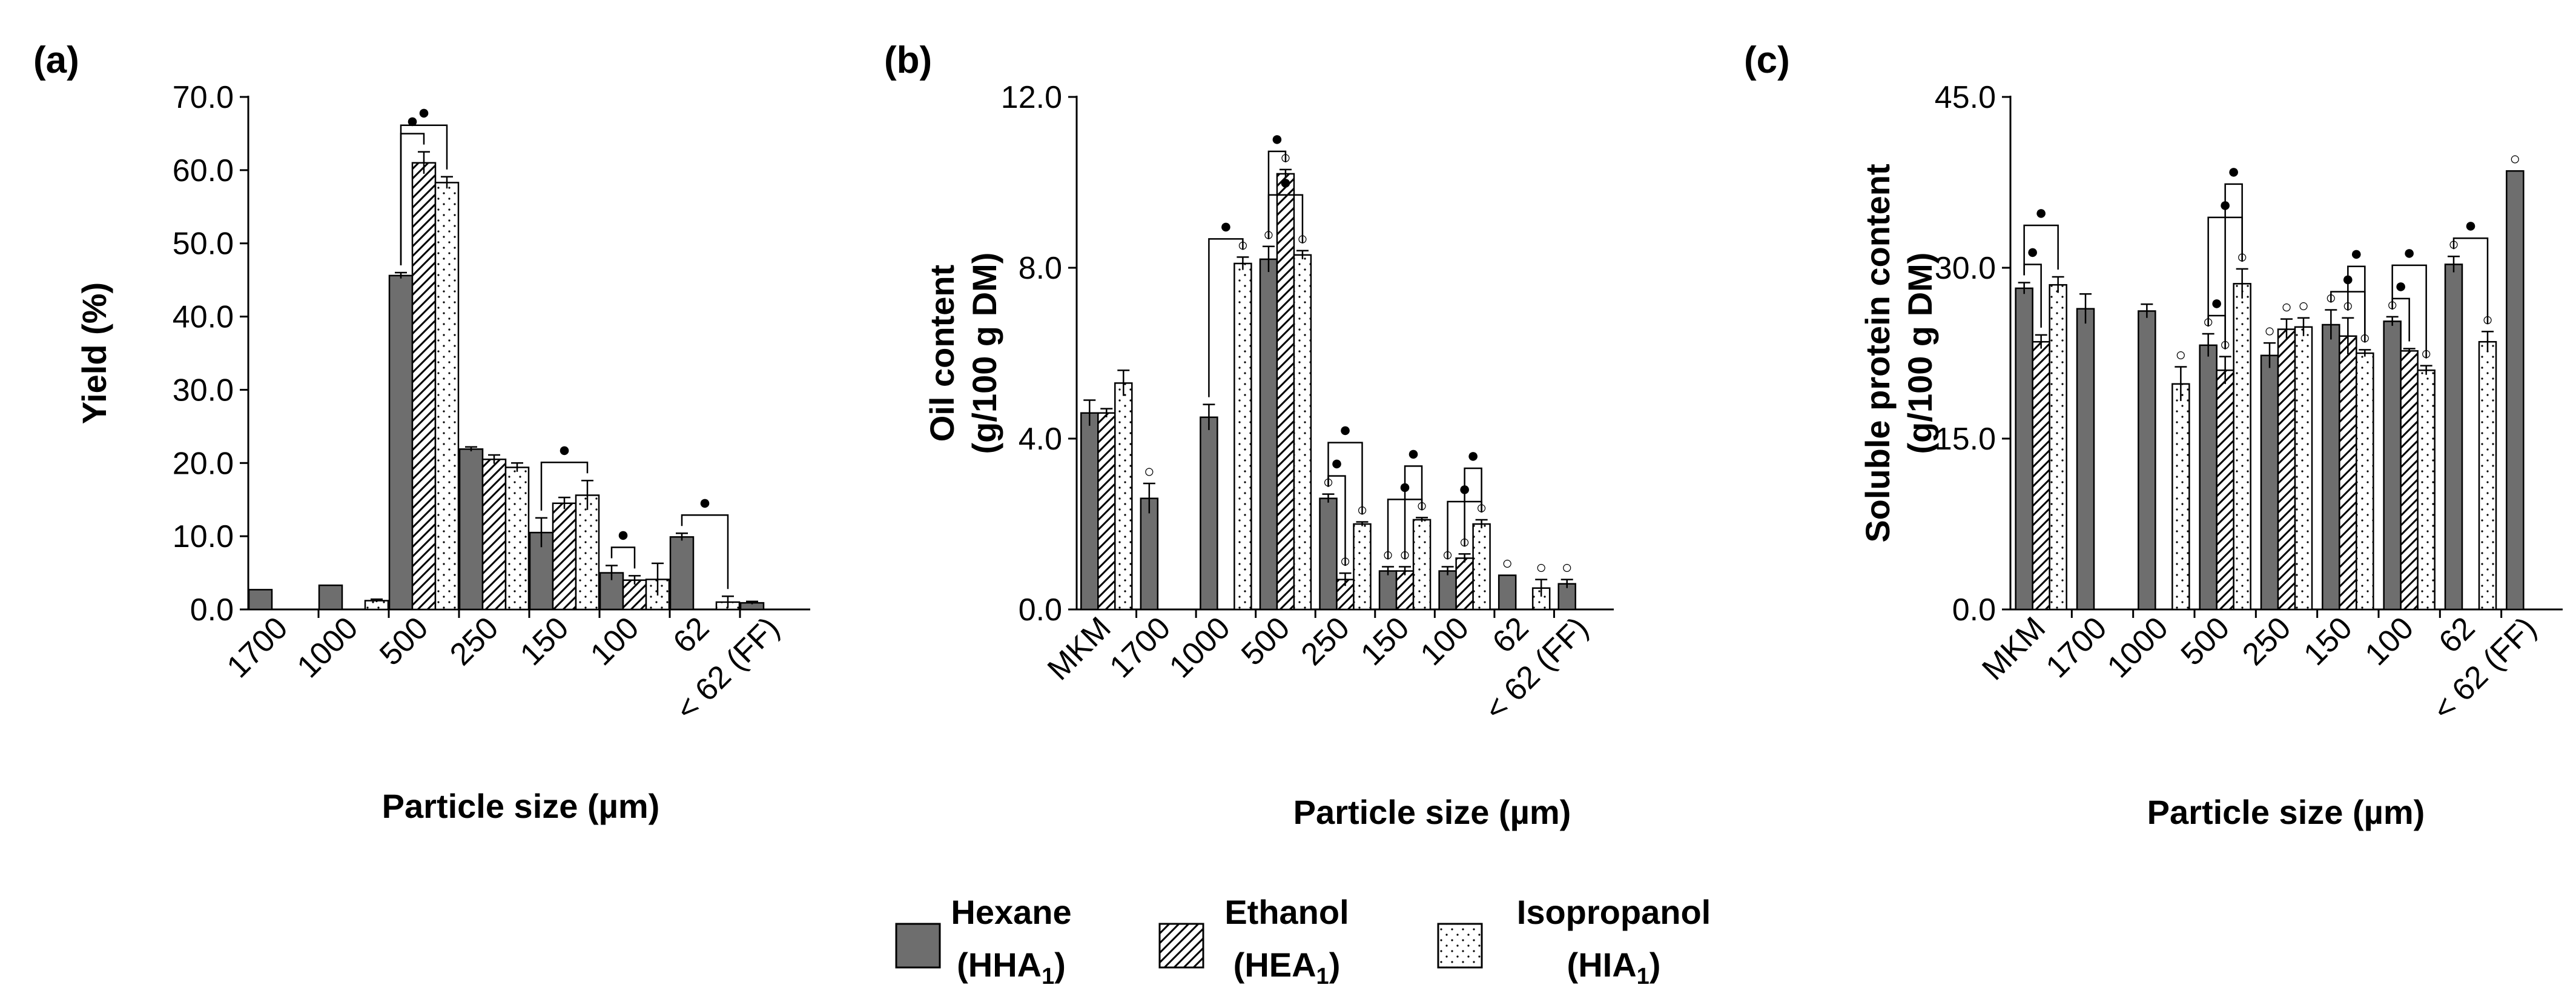 This screenshot has height=1002, width=2576. Describe the element at coordinates (1040, 439) in the screenshot. I see `y-tick-label: 4.0` at that location.